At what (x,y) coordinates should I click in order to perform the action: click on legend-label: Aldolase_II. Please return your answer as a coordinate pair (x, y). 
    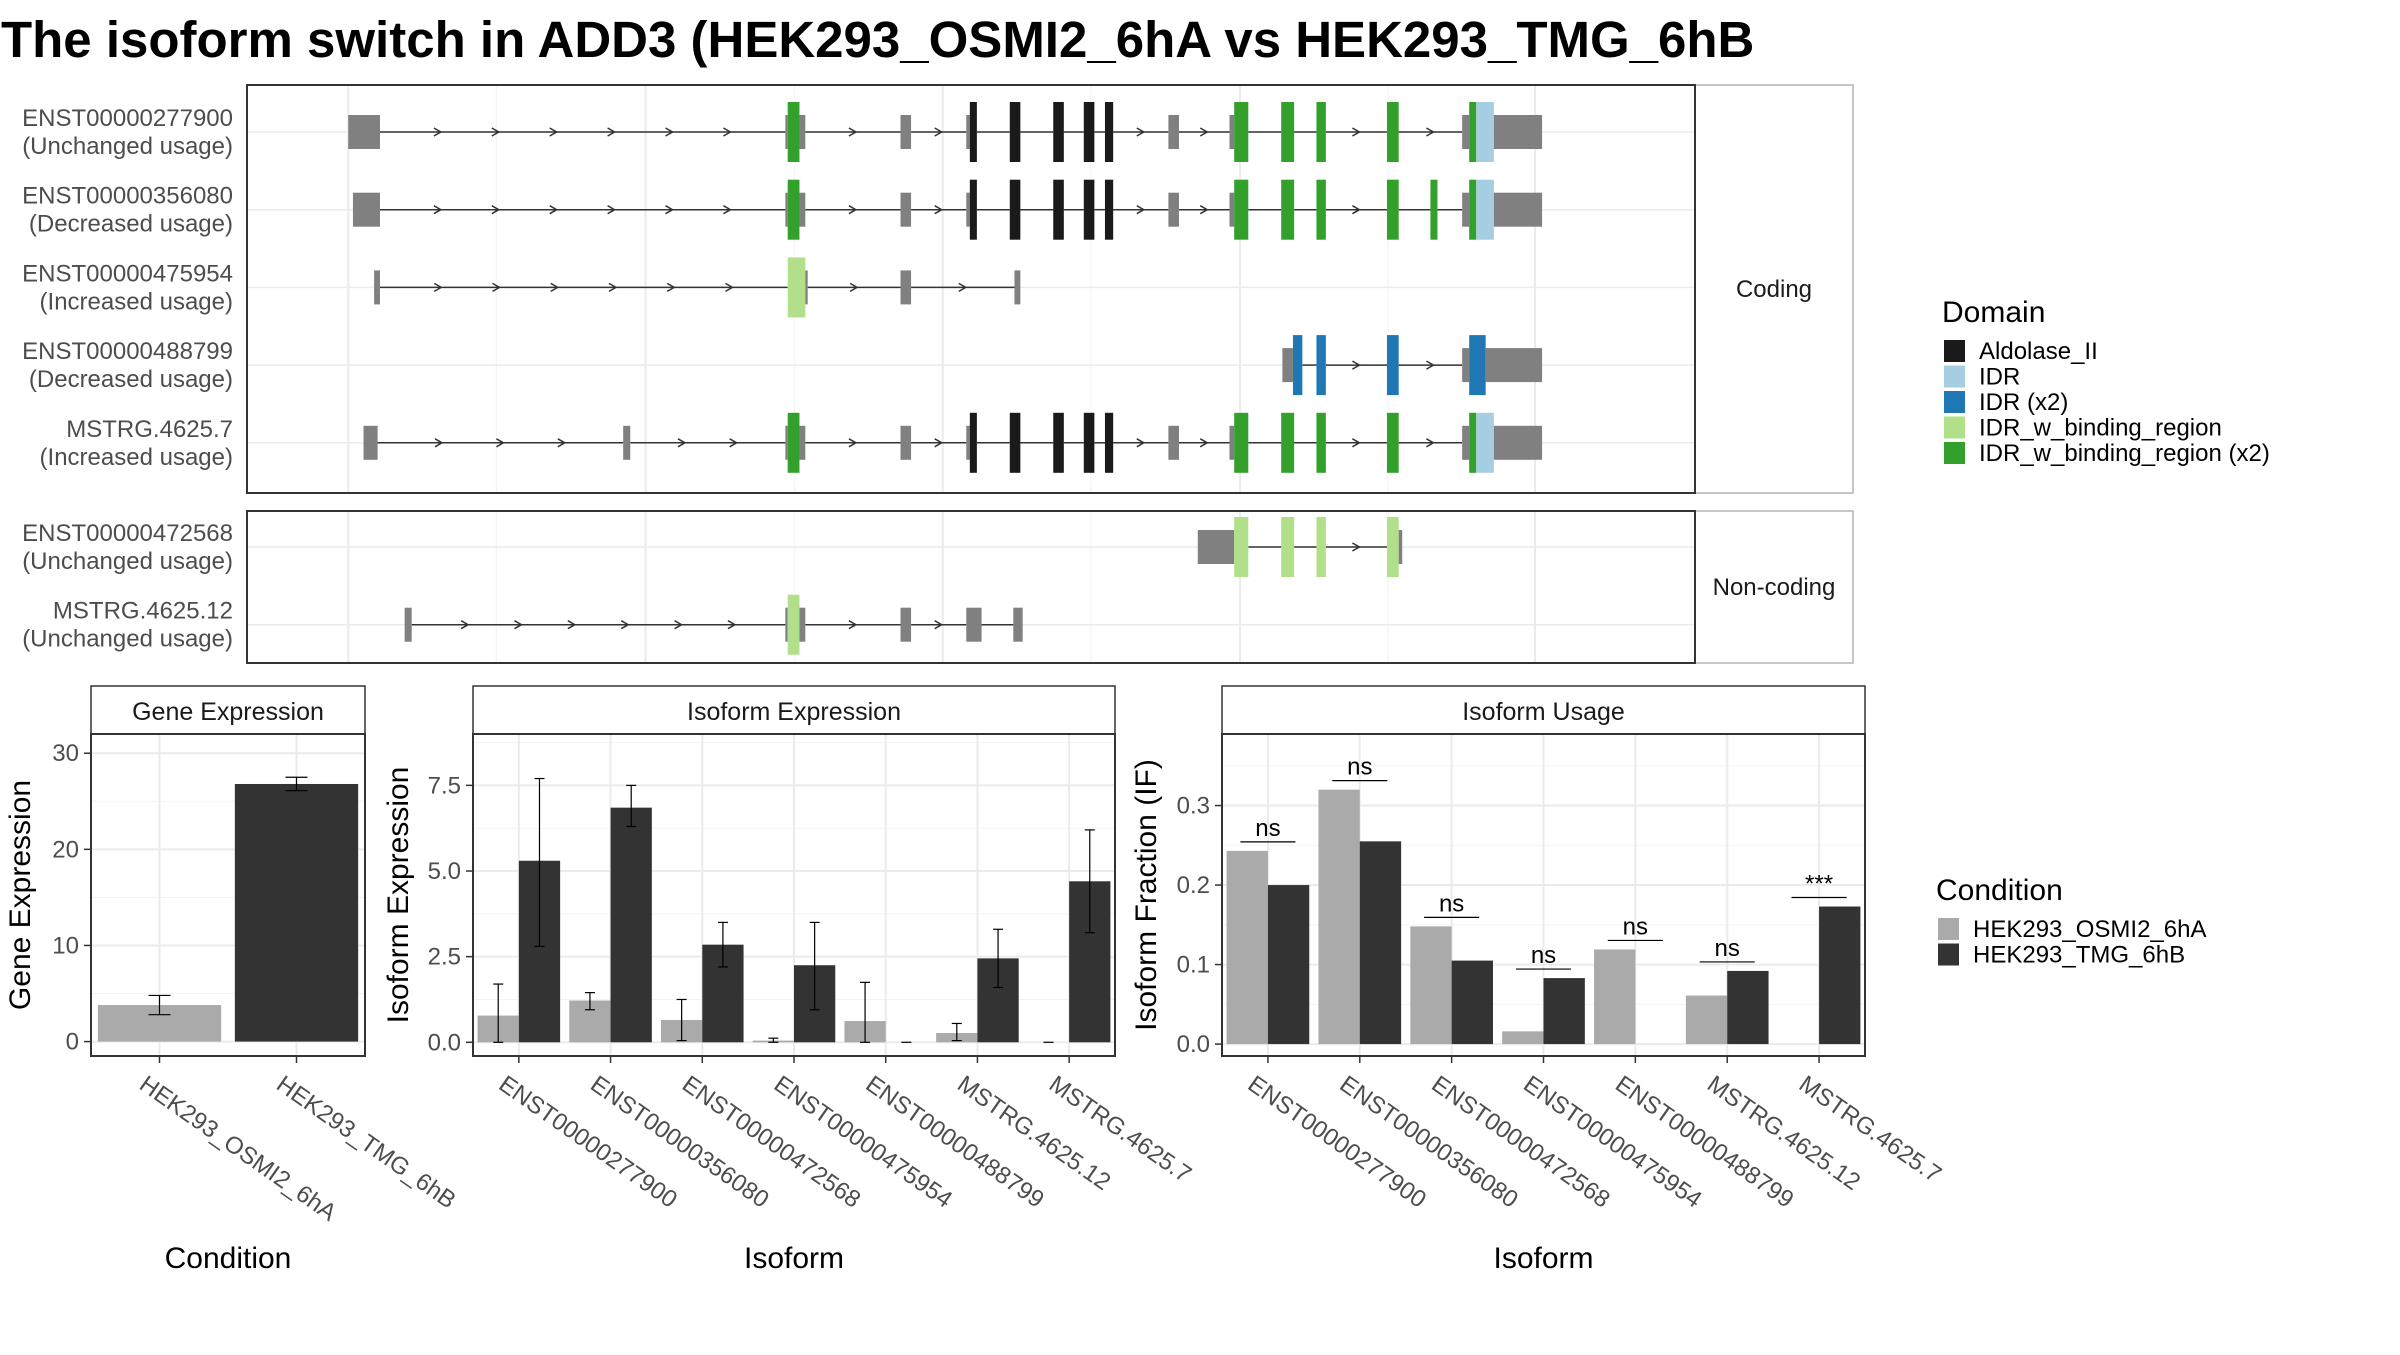
    Looking at the image, I should click on (2038, 351).